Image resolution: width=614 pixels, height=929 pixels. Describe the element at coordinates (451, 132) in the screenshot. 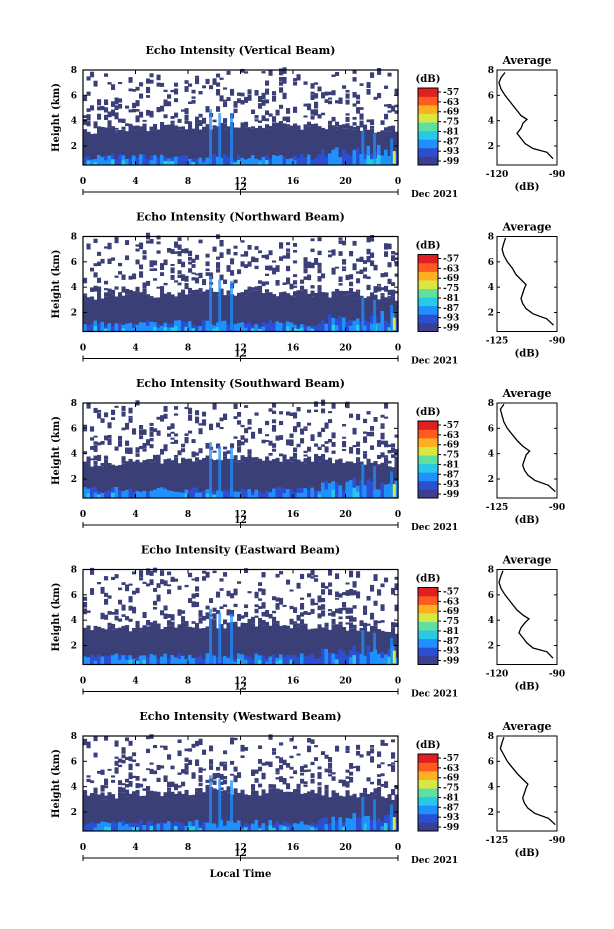

I see `colorbar-tick-label: -81` at that location.